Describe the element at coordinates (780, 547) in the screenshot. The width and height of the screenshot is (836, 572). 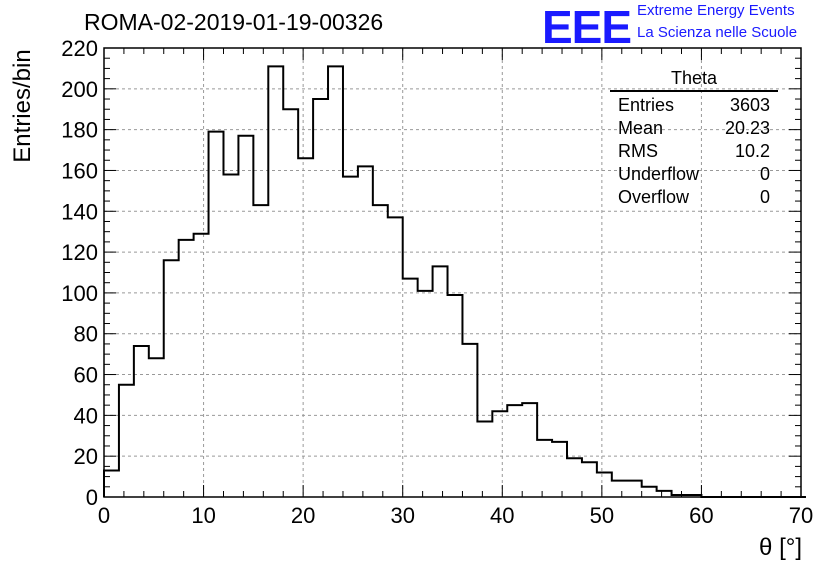
I see `x-axis-label: θ [°]` at that location.